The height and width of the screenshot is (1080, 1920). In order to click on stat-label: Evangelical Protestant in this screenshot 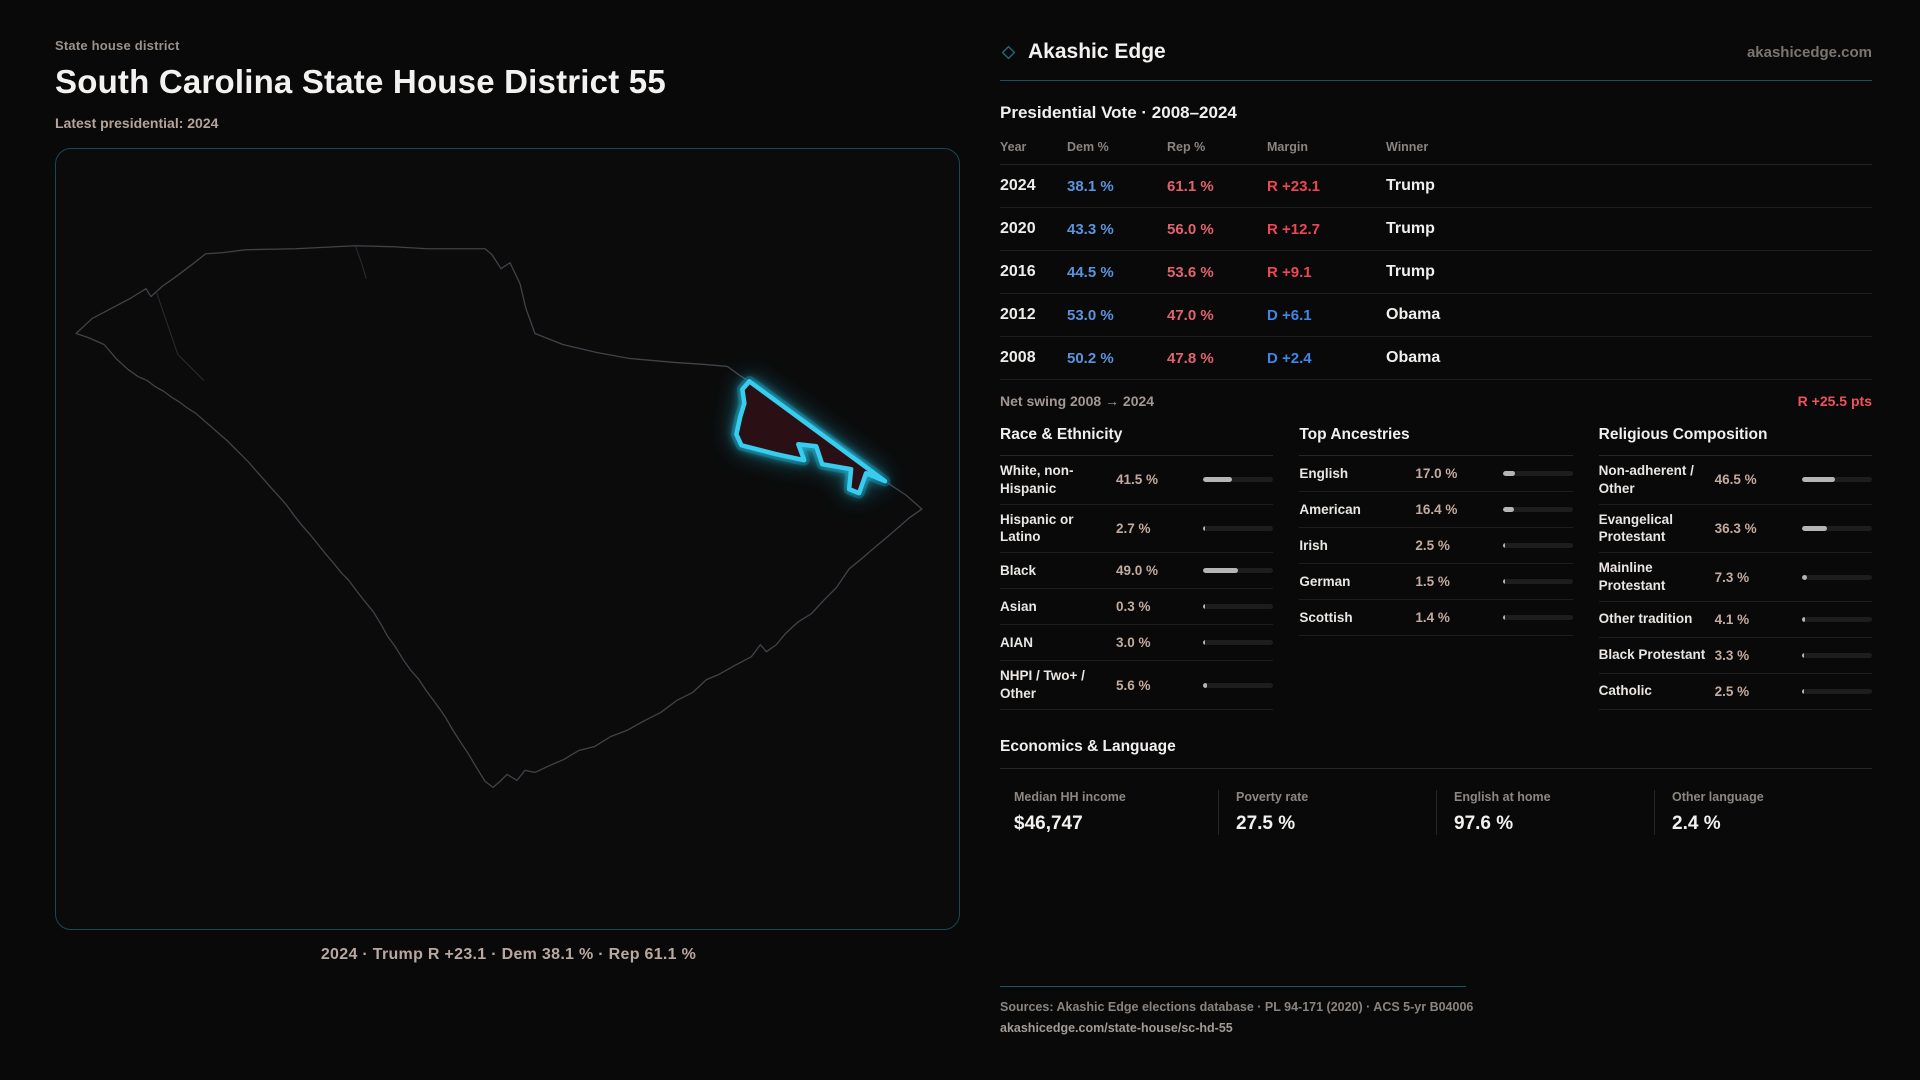, I will do `click(1635, 528)`.